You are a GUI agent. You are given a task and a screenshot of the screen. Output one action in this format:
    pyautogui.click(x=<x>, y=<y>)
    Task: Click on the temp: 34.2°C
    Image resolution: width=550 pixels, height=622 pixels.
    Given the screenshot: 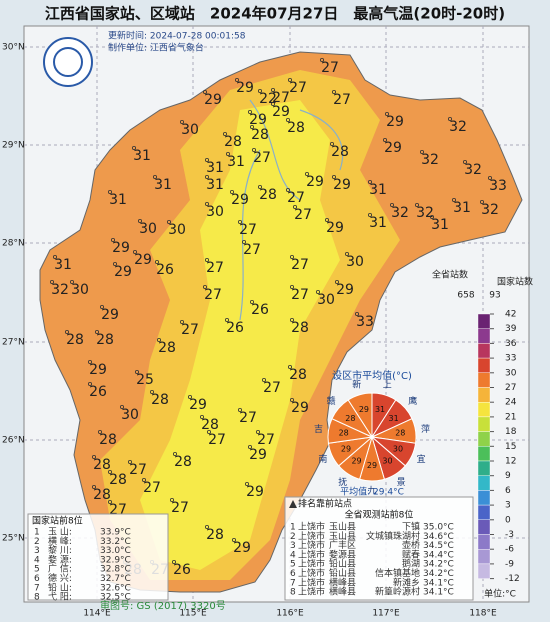 What is the action you would take?
    pyautogui.click(x=438, y=574)
    